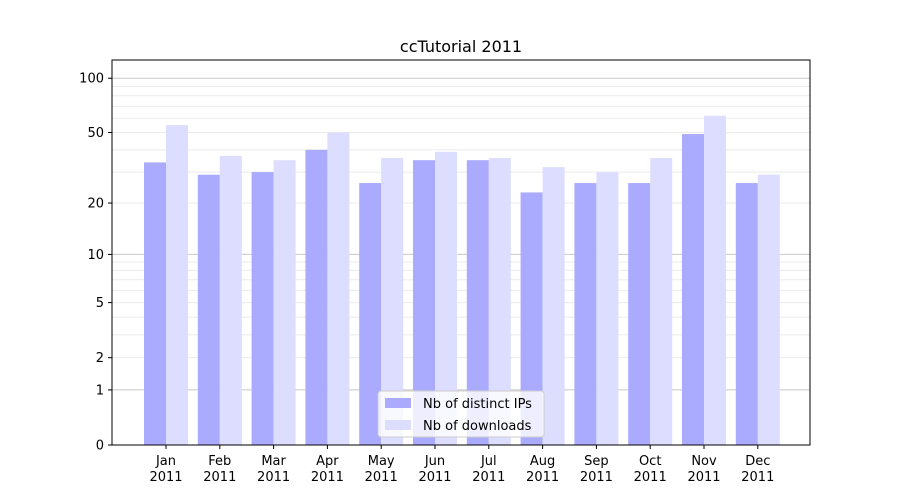 The image size is (900, 504). I want to click on x-tick-label: Oct, so click(650, 461).